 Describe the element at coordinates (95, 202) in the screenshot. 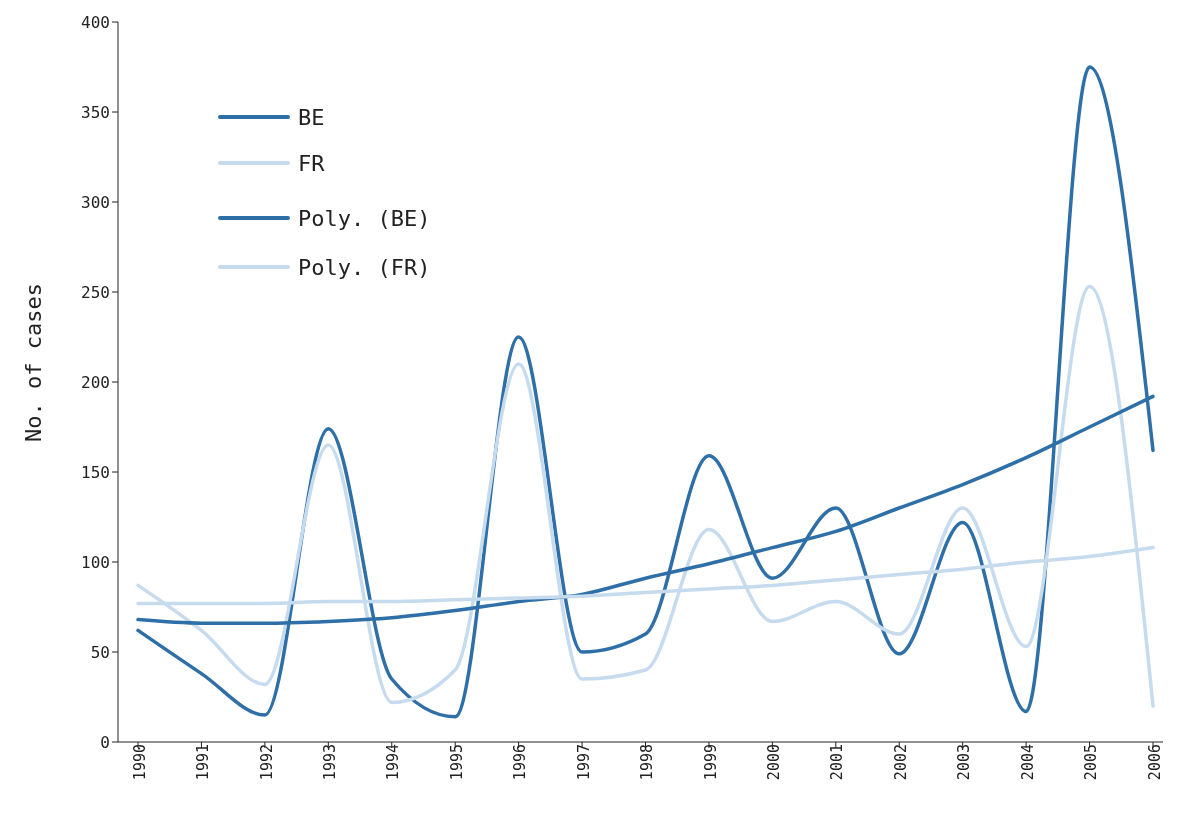

I see `y-tick-label: 300` at that location.